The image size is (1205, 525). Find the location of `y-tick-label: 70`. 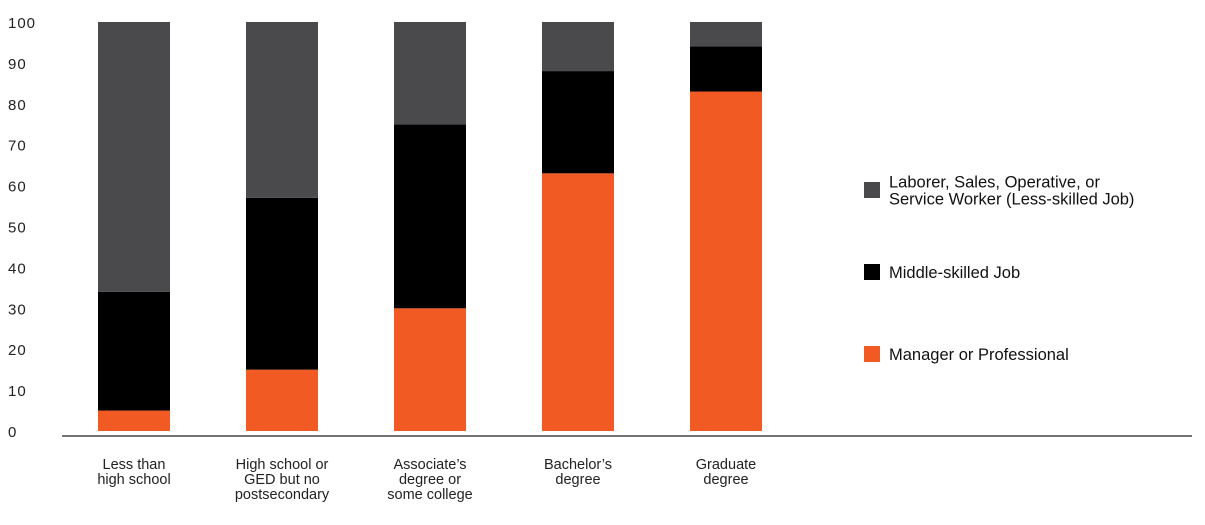

y-tick-label: 70 is located at coordinates (17, 146).